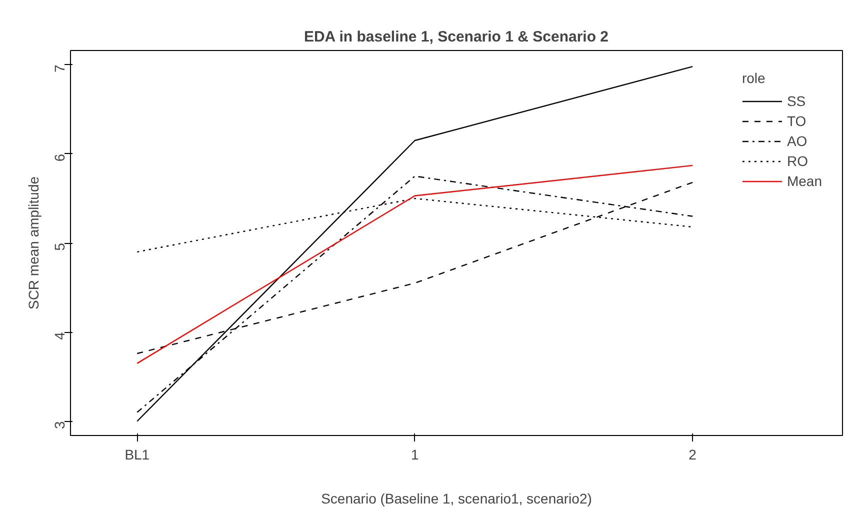 The width and height of the screenshot is (844, 515). What do you see at coordinates (692, 454) in the screenshot?
I see `x-tick-label: 2` at bounding box center [692, 454].